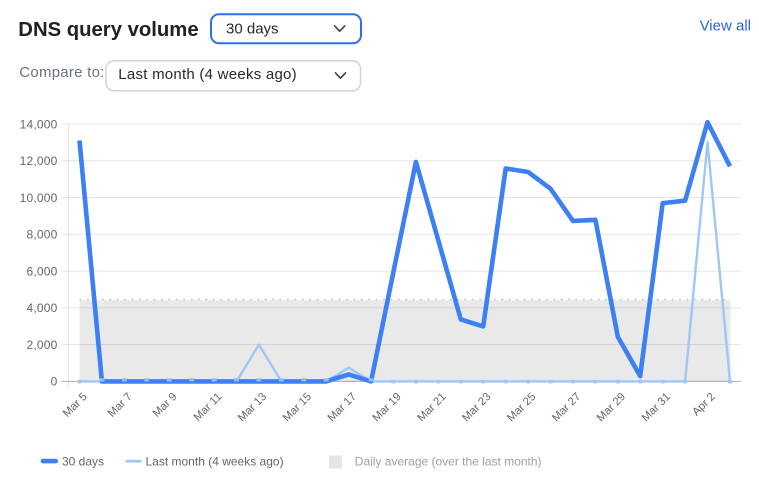 The height and width of the screenshot is (490, 759). I want to click on svg-text: 4,000, so click(41, 308).